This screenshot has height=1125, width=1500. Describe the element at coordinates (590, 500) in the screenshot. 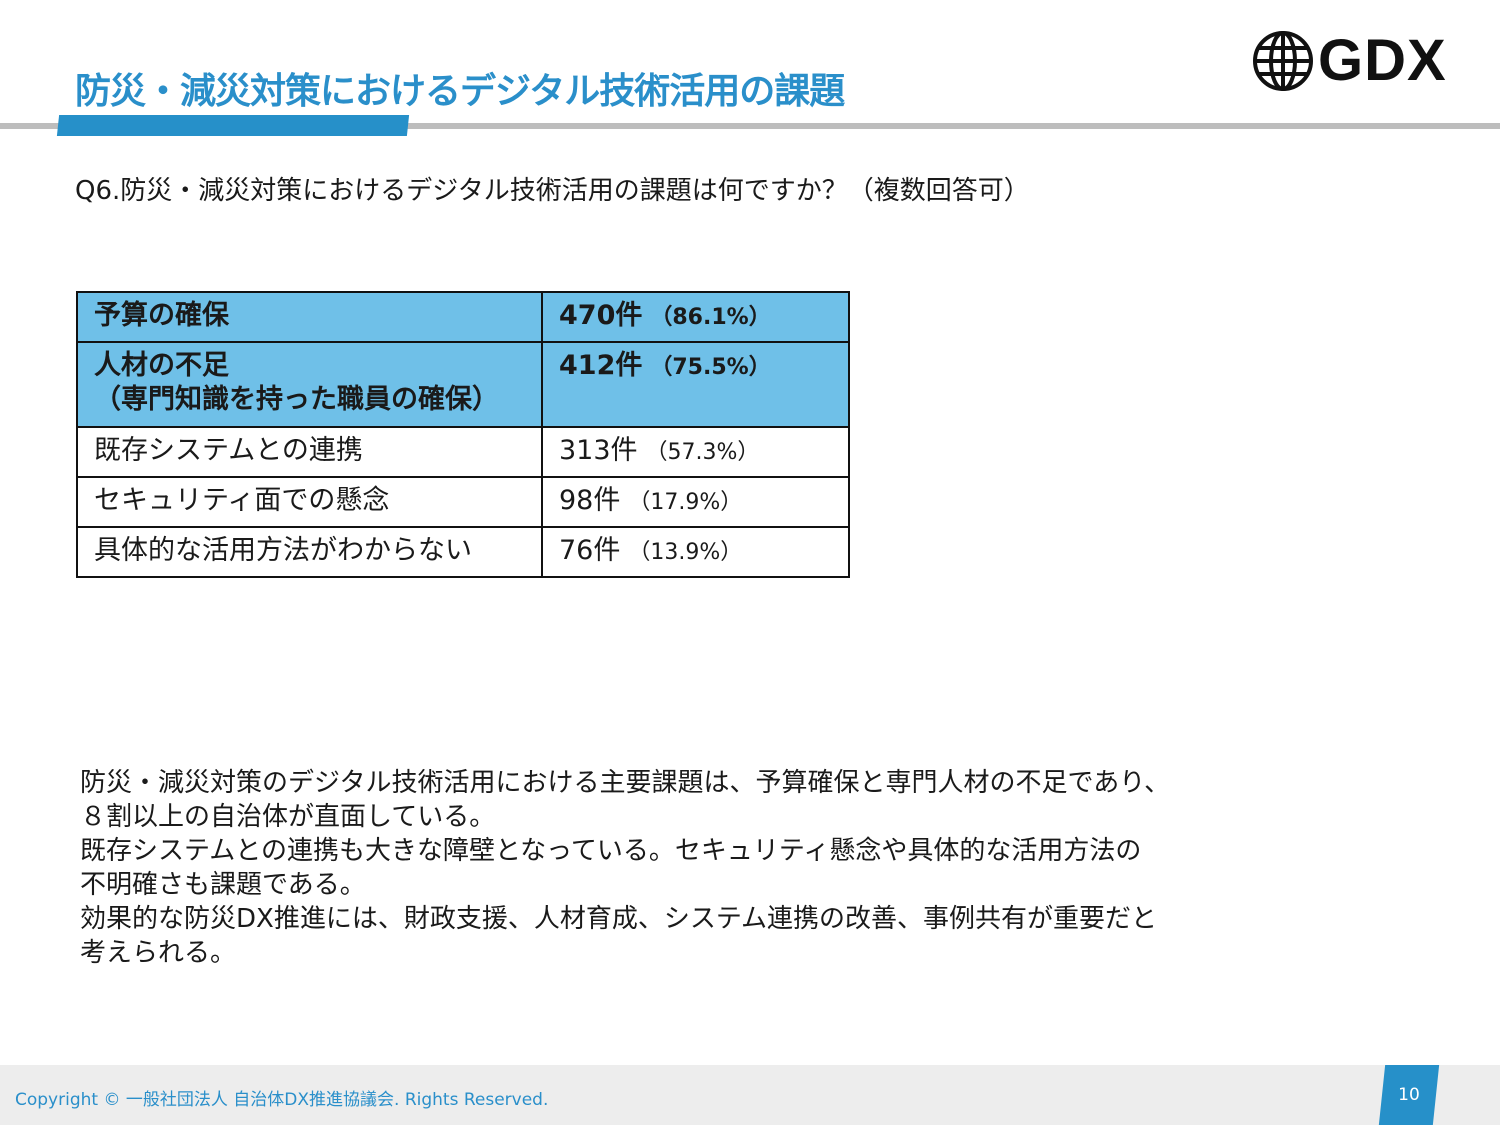

I see `response-count: 98件` at that location.